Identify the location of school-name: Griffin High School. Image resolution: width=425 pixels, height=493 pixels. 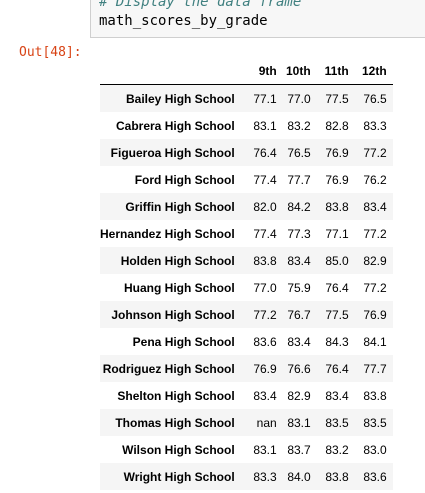
(180, 206).